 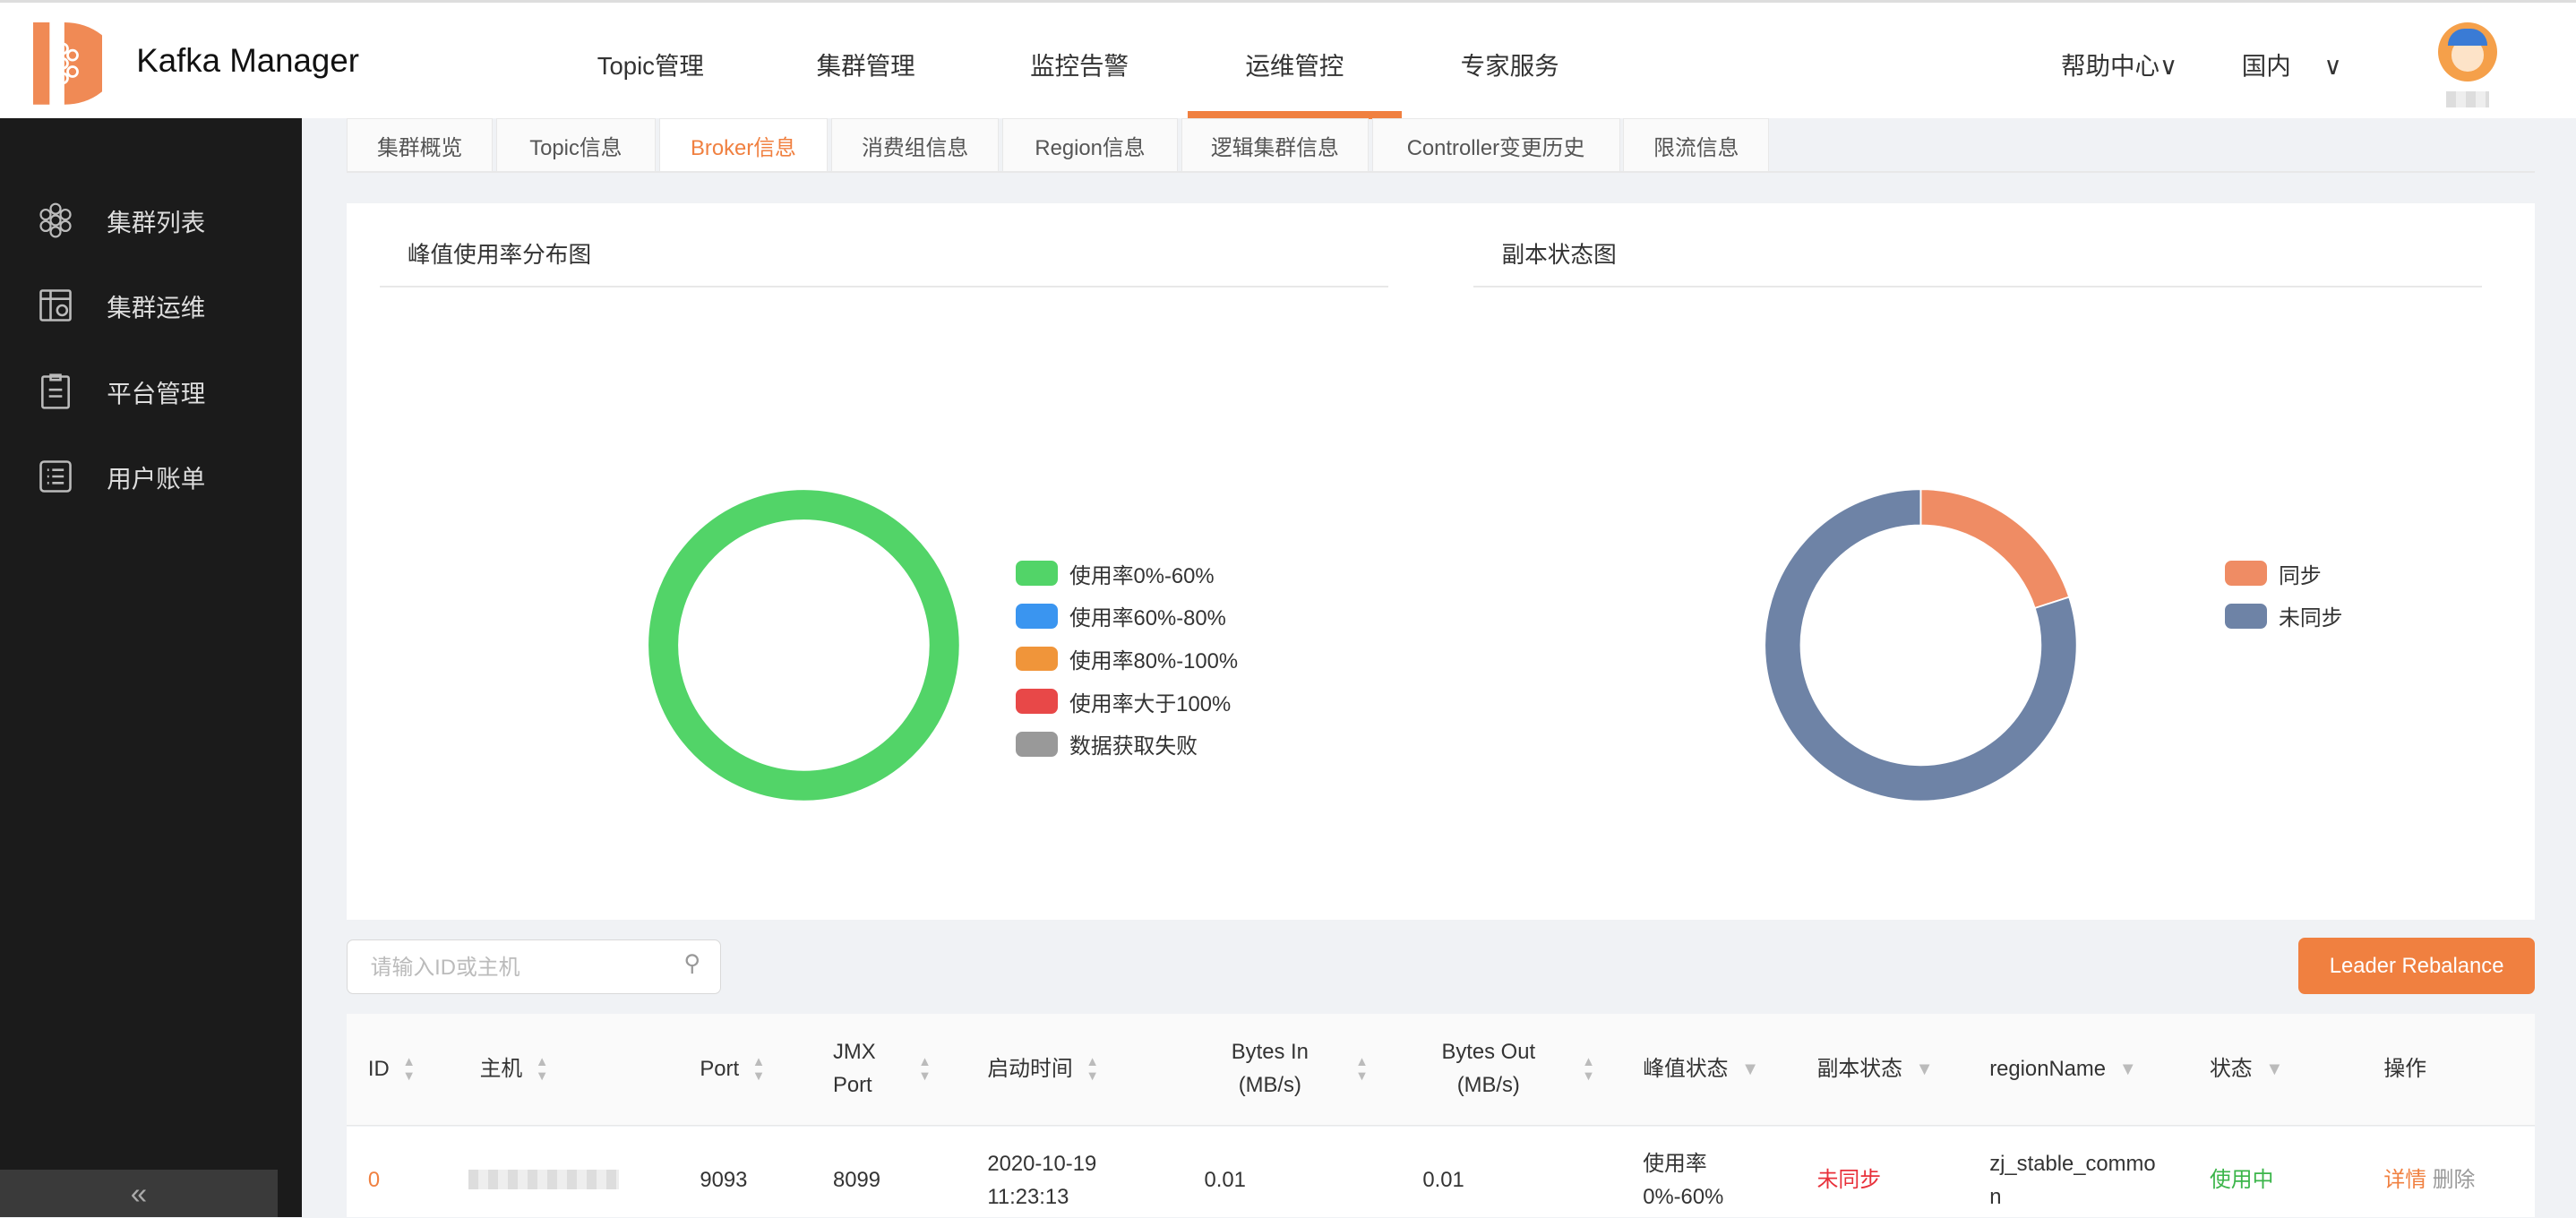 What do you see at coordinates (1701, 1069) in the screenshot?
I see `col-peak-status: 峰值状态 ▼` at bounding box center [1701, 1069].